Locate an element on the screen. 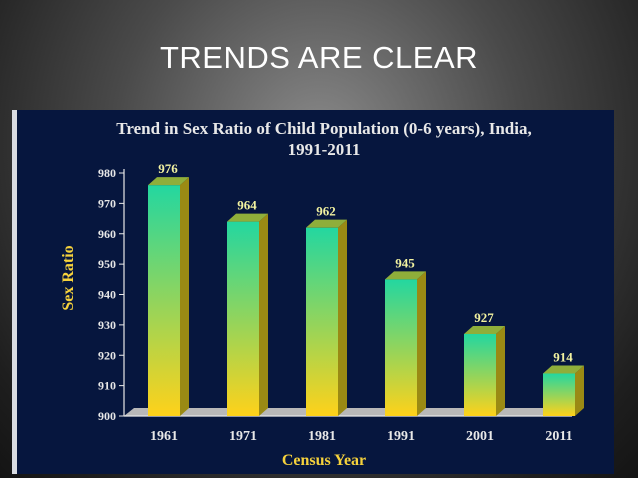 Image resolution: width=638 pixels, height=478 pixels. y-tick-label: 920 is located at coordinates (107, 355).